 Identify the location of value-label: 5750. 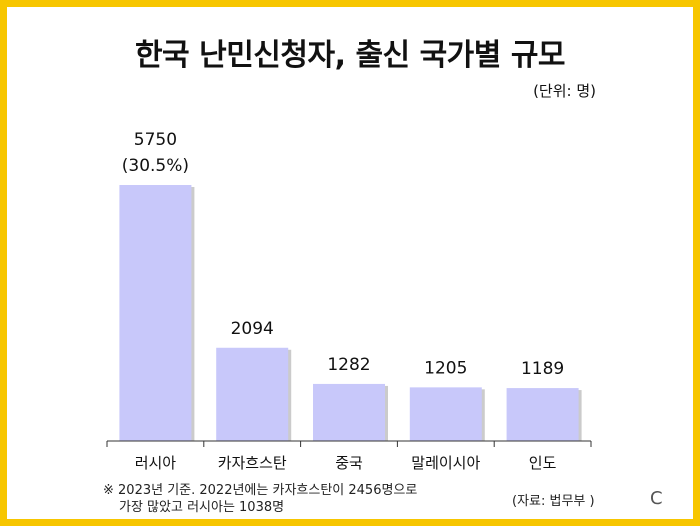
(155, 140).